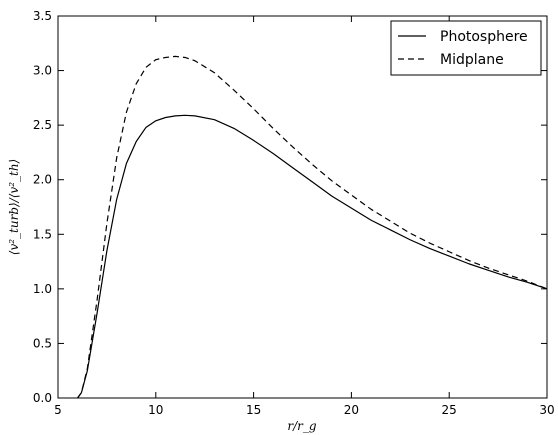 Image resolution: width=558 pixels, height=435 pixels. What do you see at coordinates (302, 426) in the screenshot?
I see `x-axis-label: r/r_g` at bounding box center [302, 426].